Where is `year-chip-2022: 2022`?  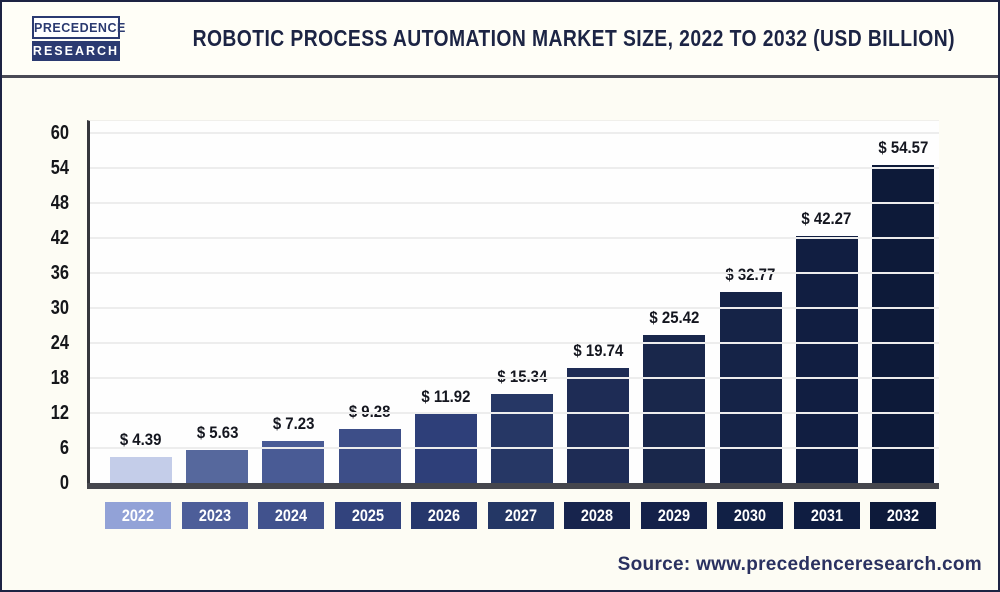
year-chip-2022: 2022 is located at coordinates (138, 515).